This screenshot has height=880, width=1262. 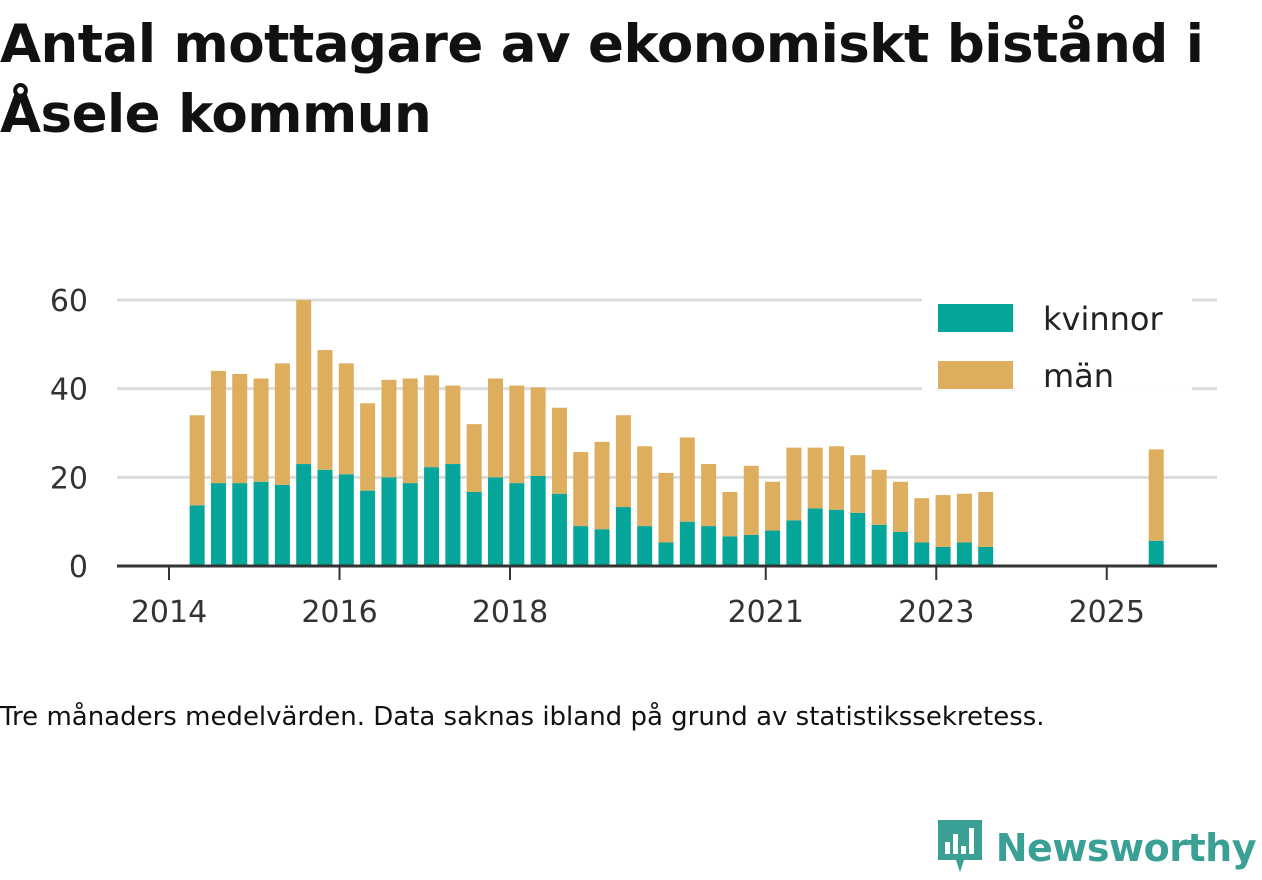 What do you see at coordinates (1126, 848) in the screenshot?
I see `brand-name: Newsworthy` at bounding box center [1126, 848].